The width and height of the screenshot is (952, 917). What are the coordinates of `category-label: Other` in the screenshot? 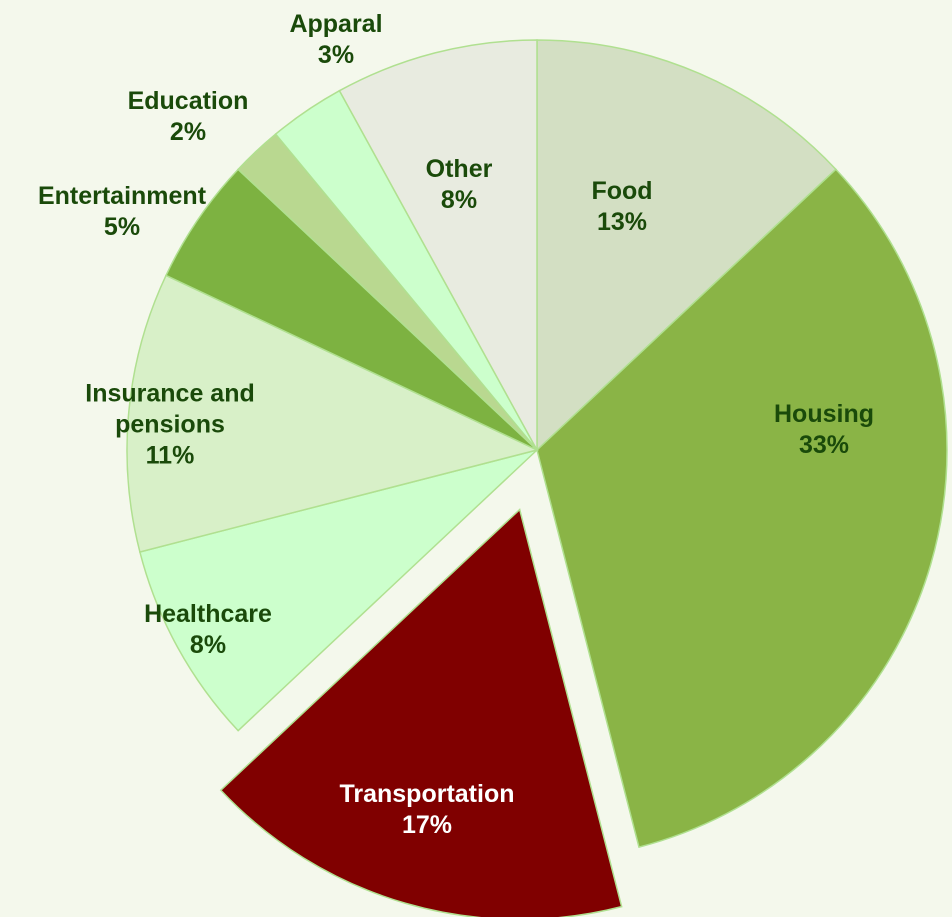 It's located at (459, 169).